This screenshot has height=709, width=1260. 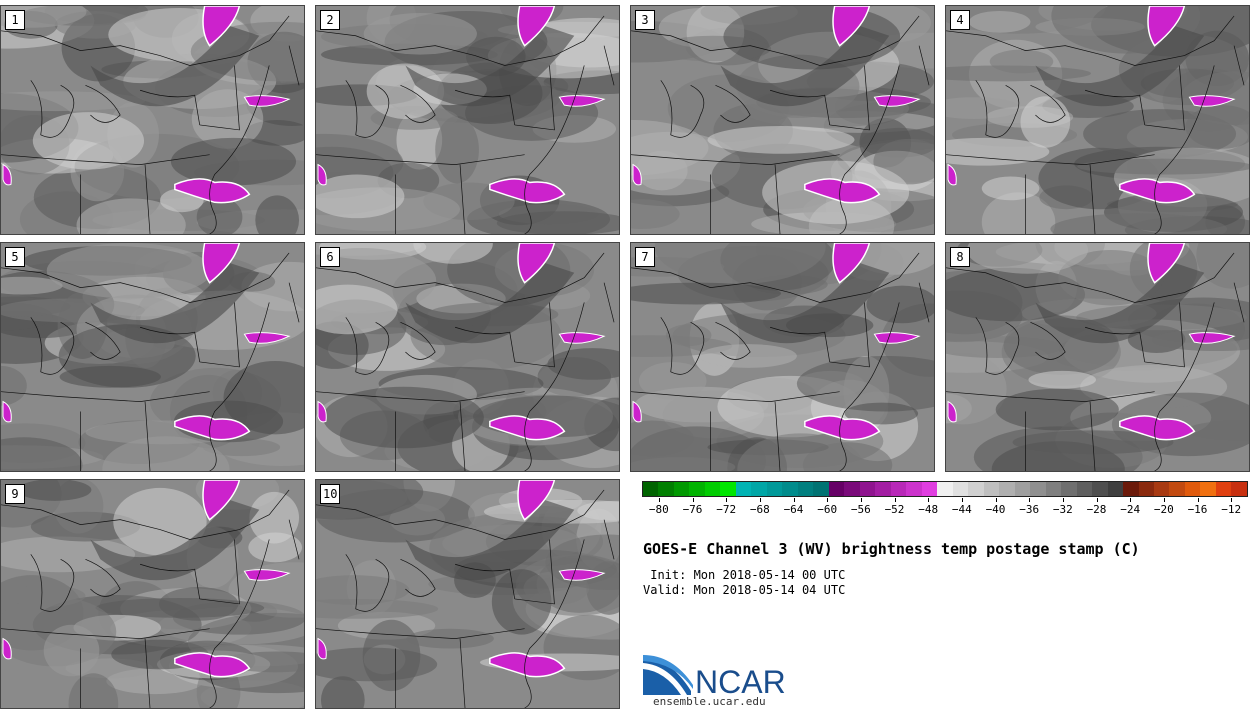 I want to click on valid-time: Valid: Mon 2018-05-14 04 UTC, so click(x=744, y=590).